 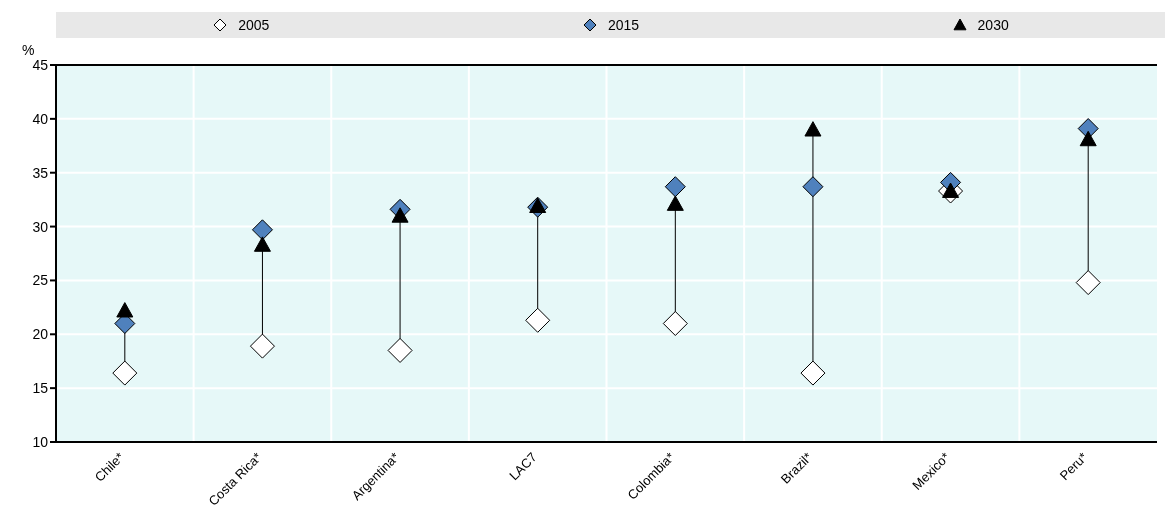 What do you see at coordinates (40, 280) in the screenshot?
I see `y-tick-label: 25` at bounding box center [40, 280].